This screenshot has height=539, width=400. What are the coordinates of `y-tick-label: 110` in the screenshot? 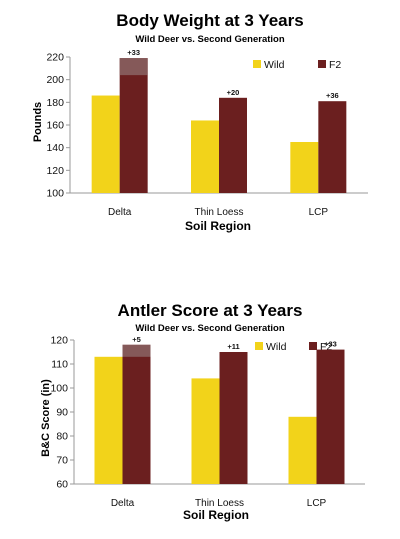 It's located at (59, 365).